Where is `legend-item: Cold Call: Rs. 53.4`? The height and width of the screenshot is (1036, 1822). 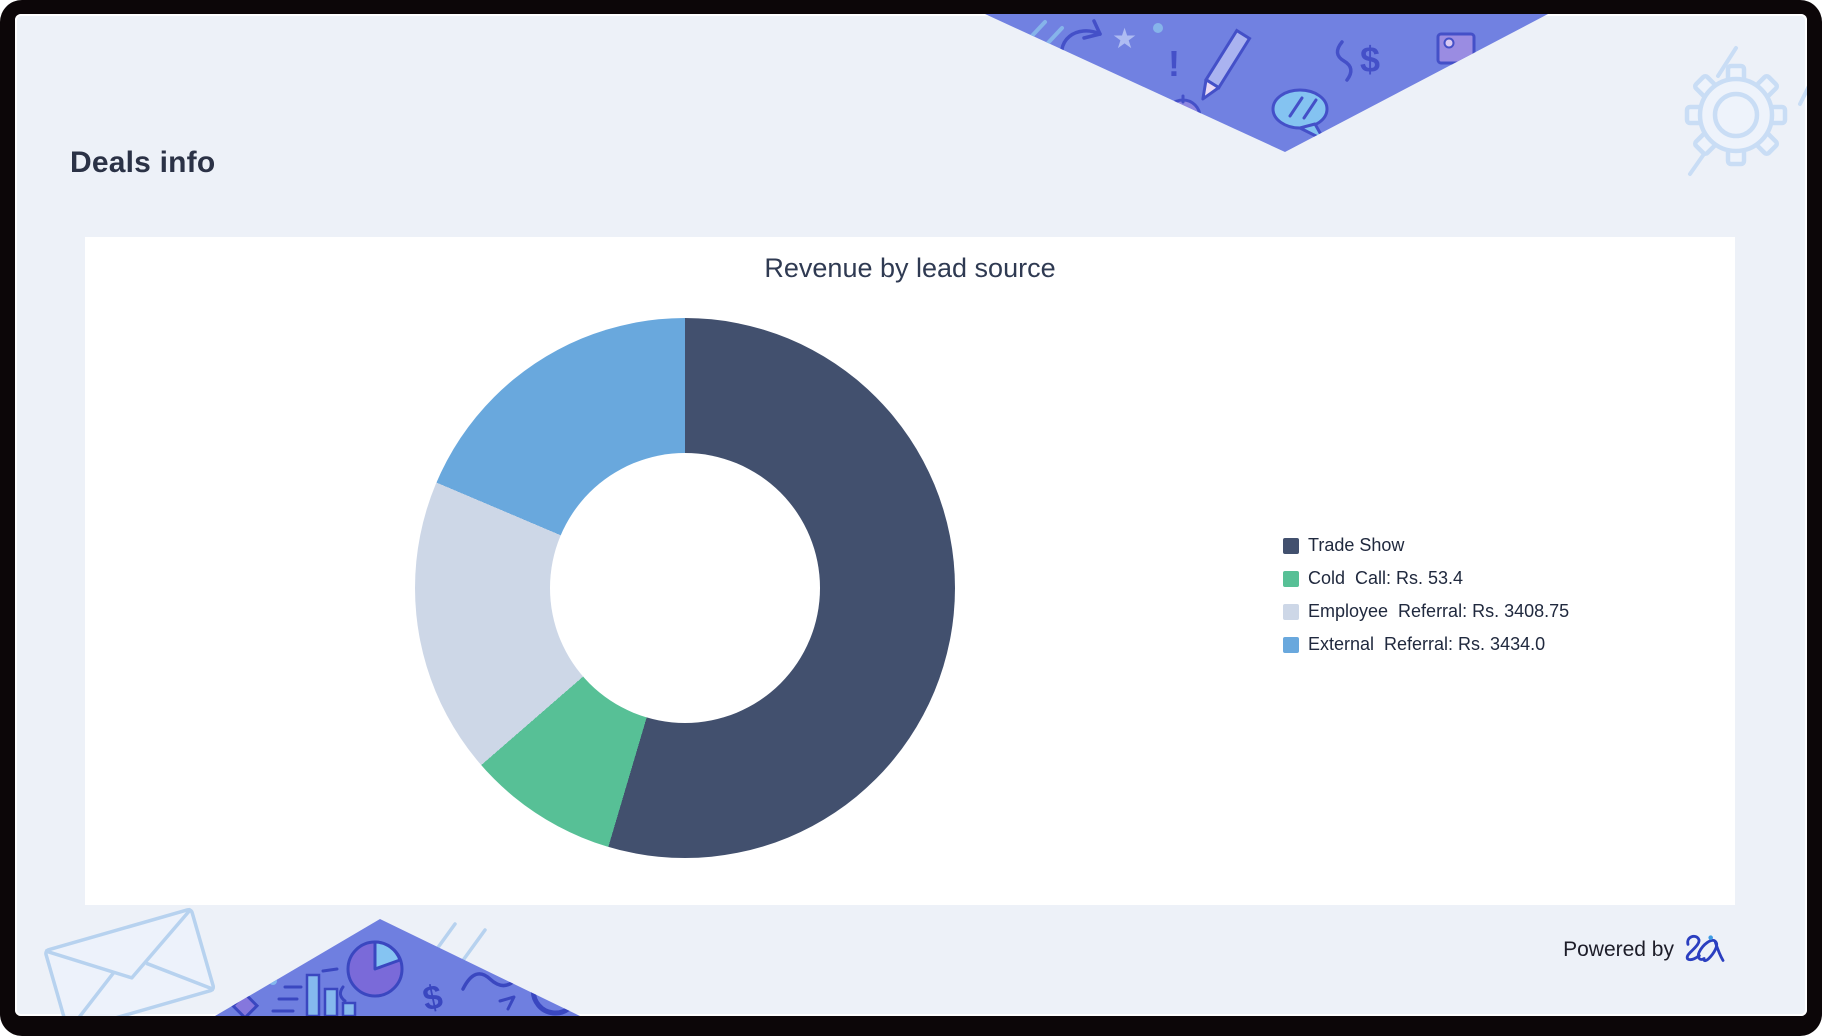
legend-item: Cold Call: Rs. 53.4 is located at coordinates (1426, 578).